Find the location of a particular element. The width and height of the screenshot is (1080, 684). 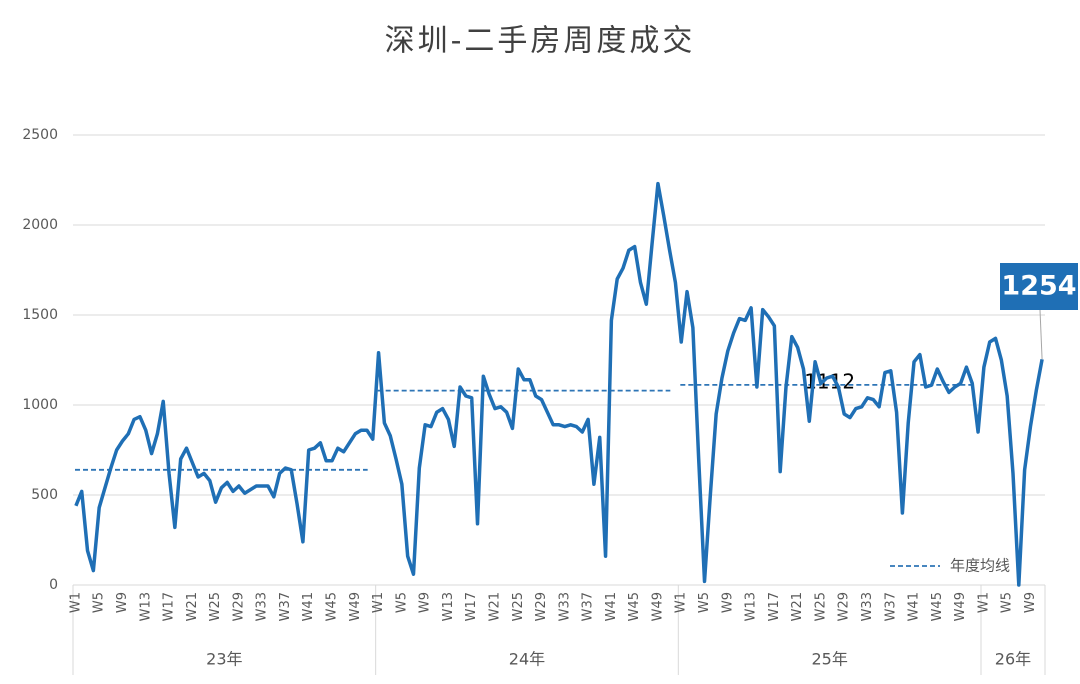

callout-box is located at coordinates (1039, 286).